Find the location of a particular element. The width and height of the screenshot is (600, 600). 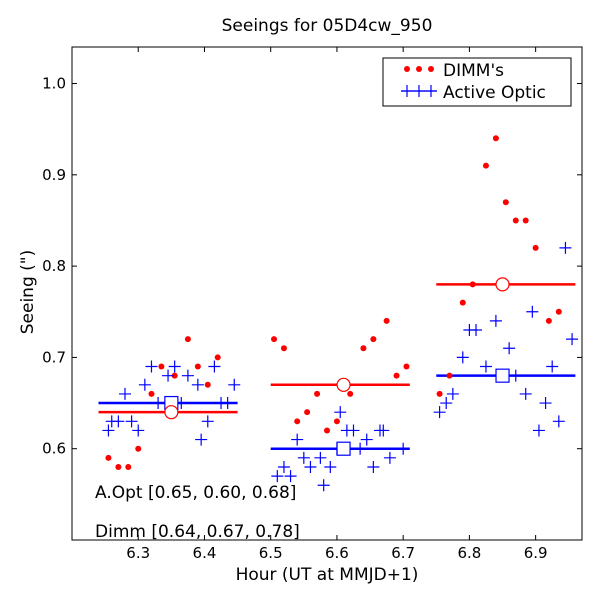

y-tick-label: 1.0 is located at coordinates (54, 84).